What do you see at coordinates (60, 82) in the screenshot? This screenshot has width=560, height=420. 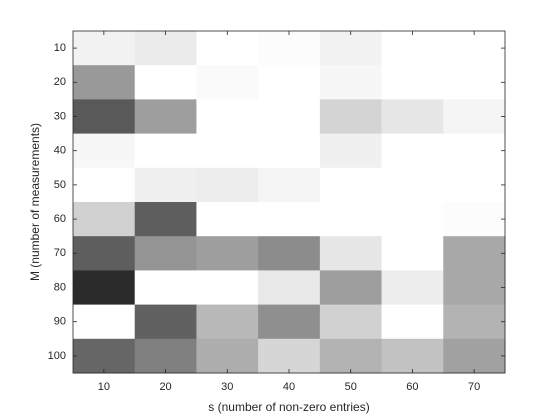 I see `y-tick-label: 20` at bounding box center [60, 82].